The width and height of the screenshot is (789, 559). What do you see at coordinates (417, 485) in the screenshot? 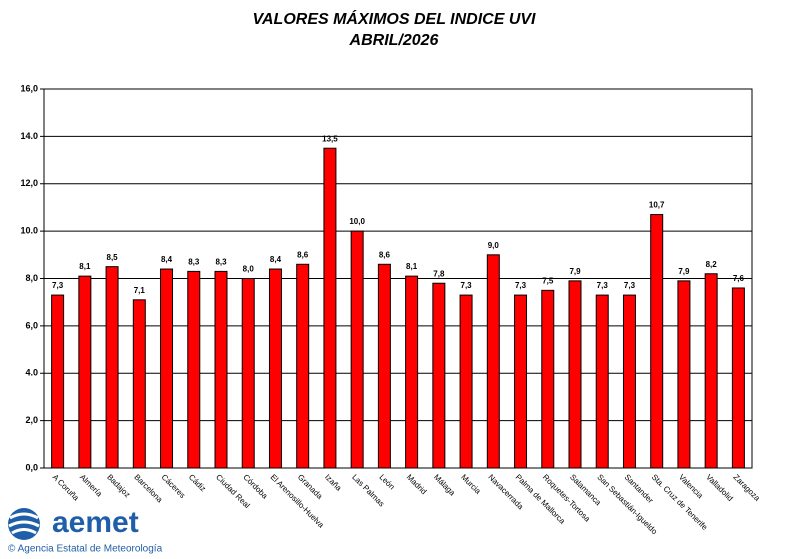
I see `x-tick-label: Madrid` at bounding box center [417, 485].